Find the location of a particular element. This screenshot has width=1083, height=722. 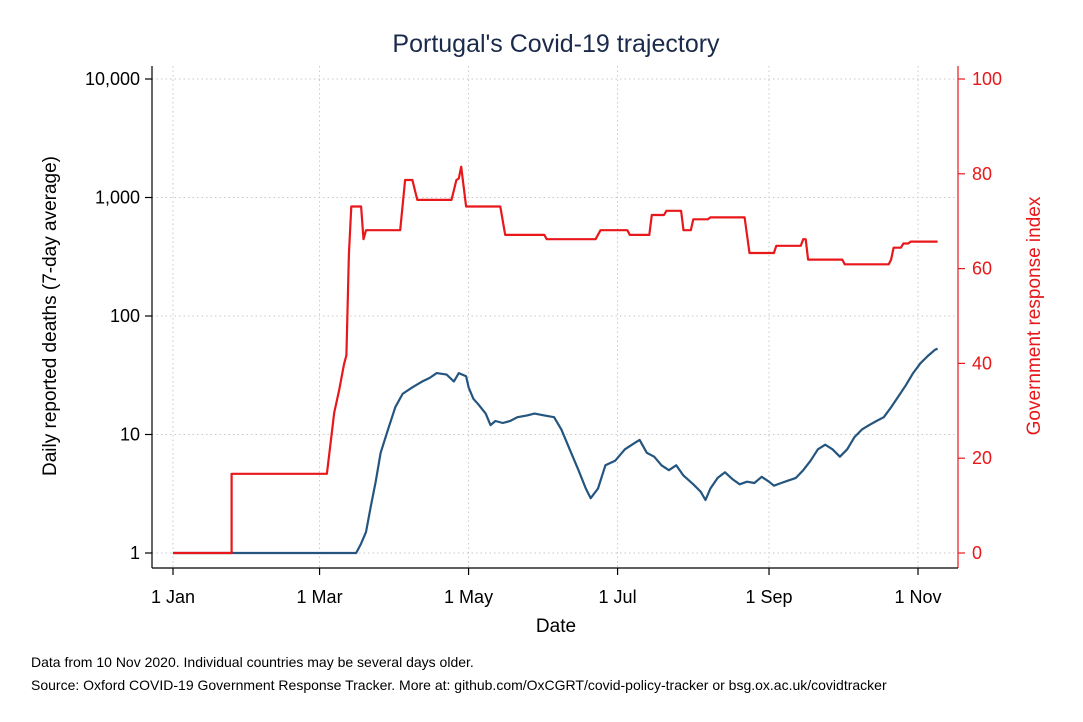

y-left-tick-label: 10 is located at coordinates (130, 435).